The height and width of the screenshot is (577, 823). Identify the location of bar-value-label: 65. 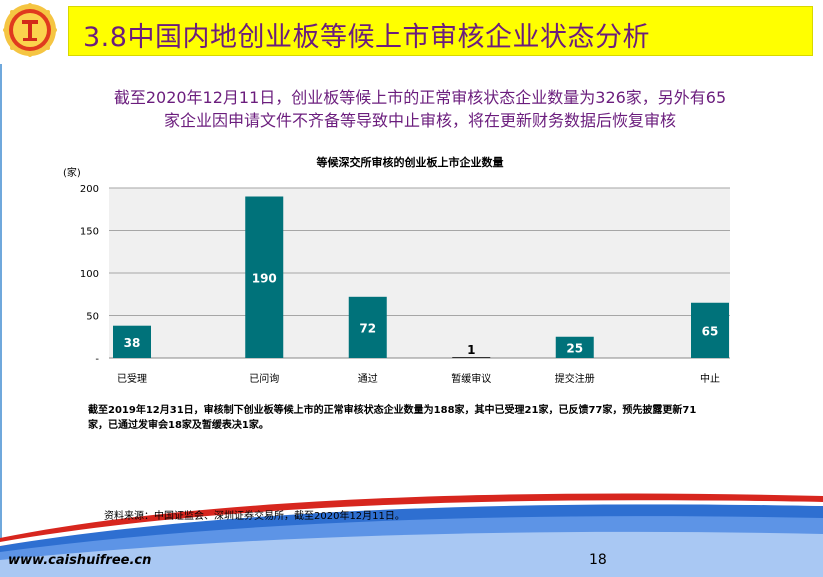
(710, 331).